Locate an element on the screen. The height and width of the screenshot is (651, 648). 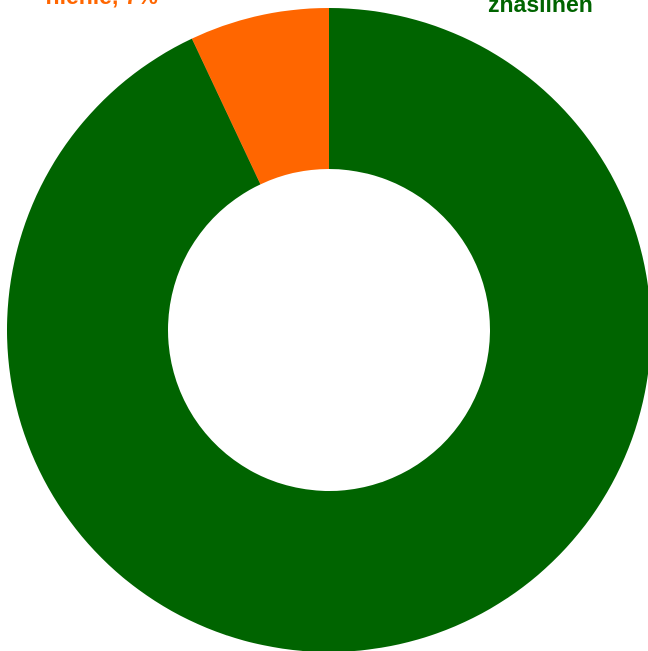
slice-label: zhasilnen is located at coordinates (540, 8).